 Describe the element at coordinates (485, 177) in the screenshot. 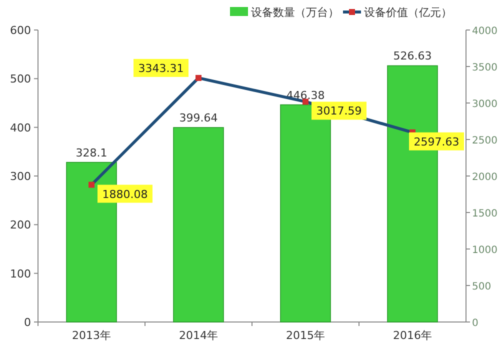

I see `y2-tick-label: 2000` at that location.